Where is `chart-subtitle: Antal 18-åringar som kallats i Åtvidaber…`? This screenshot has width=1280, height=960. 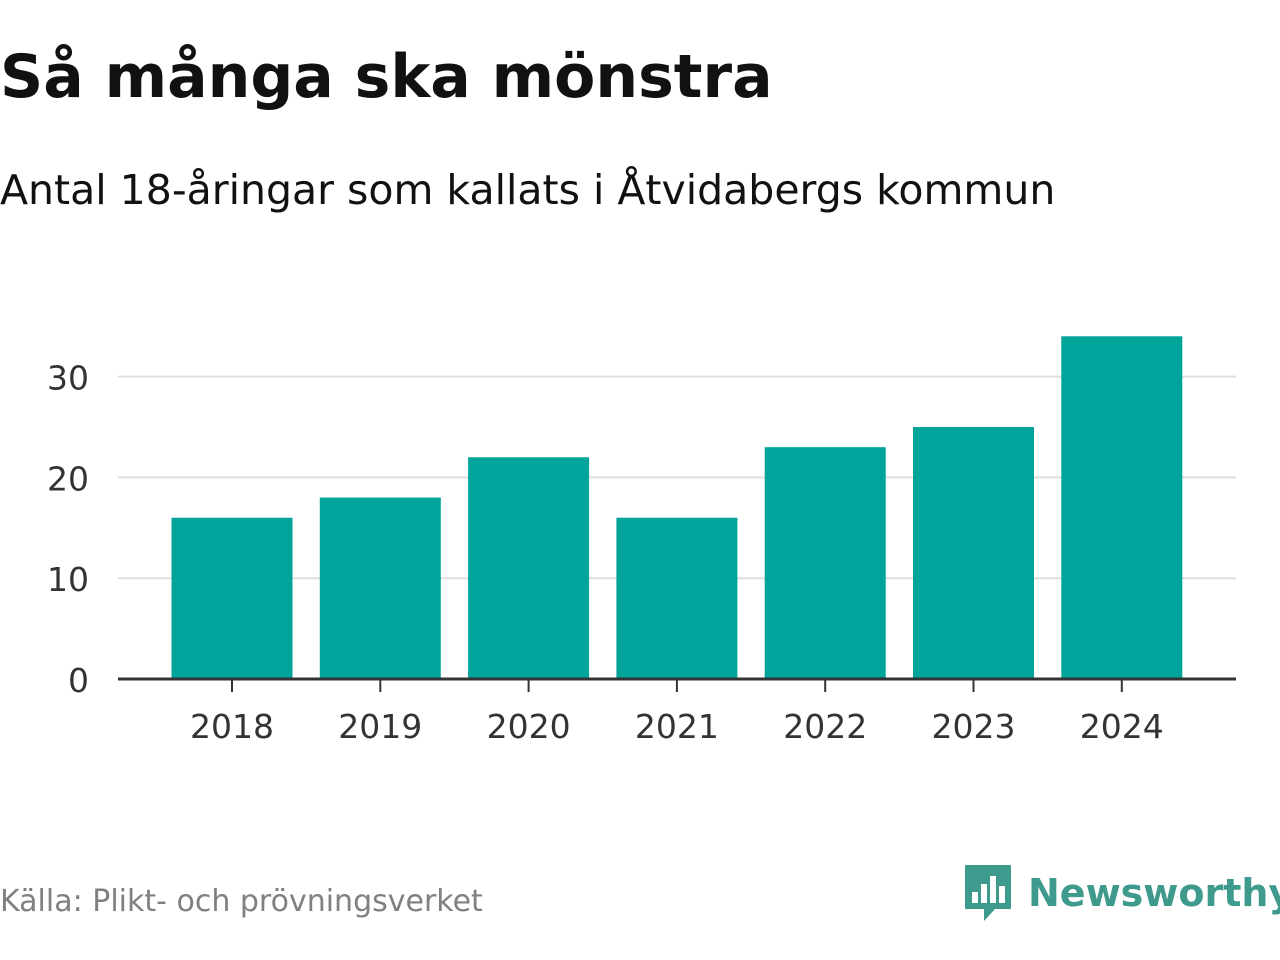
chart-subtitle: Antal 18-åringar som kallats i Åtvidaber… is located at coordinates (528, 190).